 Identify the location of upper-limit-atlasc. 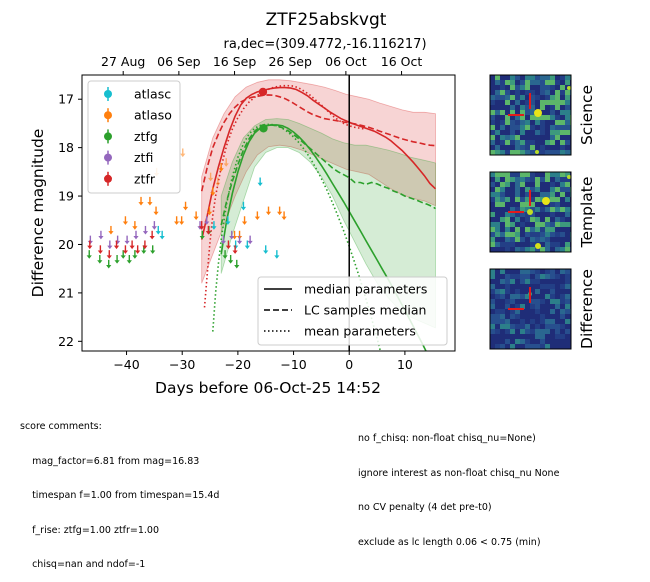
(247, 245).